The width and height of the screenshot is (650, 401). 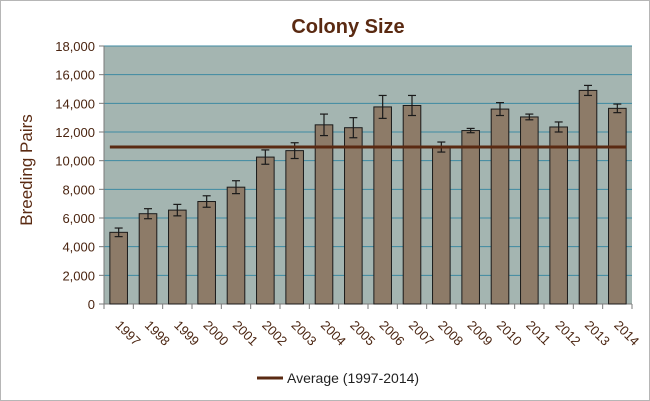 I want to click on bar-2006, so click(x=383, y=205).